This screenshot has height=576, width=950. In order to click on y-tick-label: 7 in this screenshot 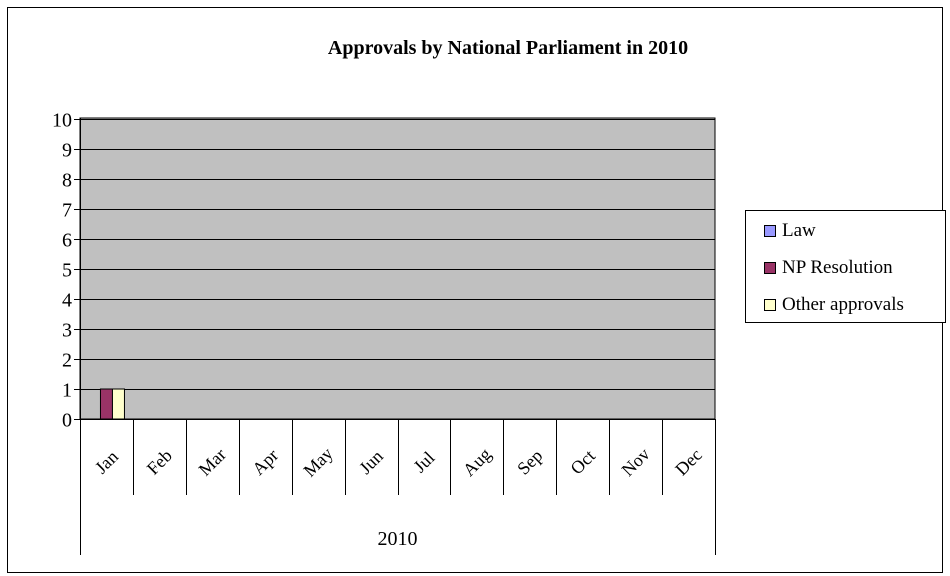, I will do `click(67, 211)`.